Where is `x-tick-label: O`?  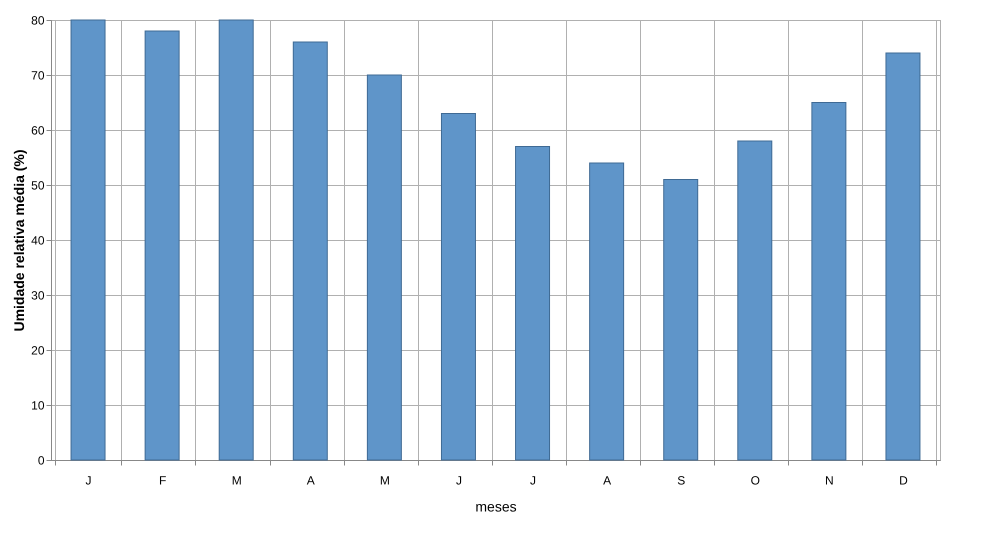
x-tick-label: O is located at coordinates (755, 481).